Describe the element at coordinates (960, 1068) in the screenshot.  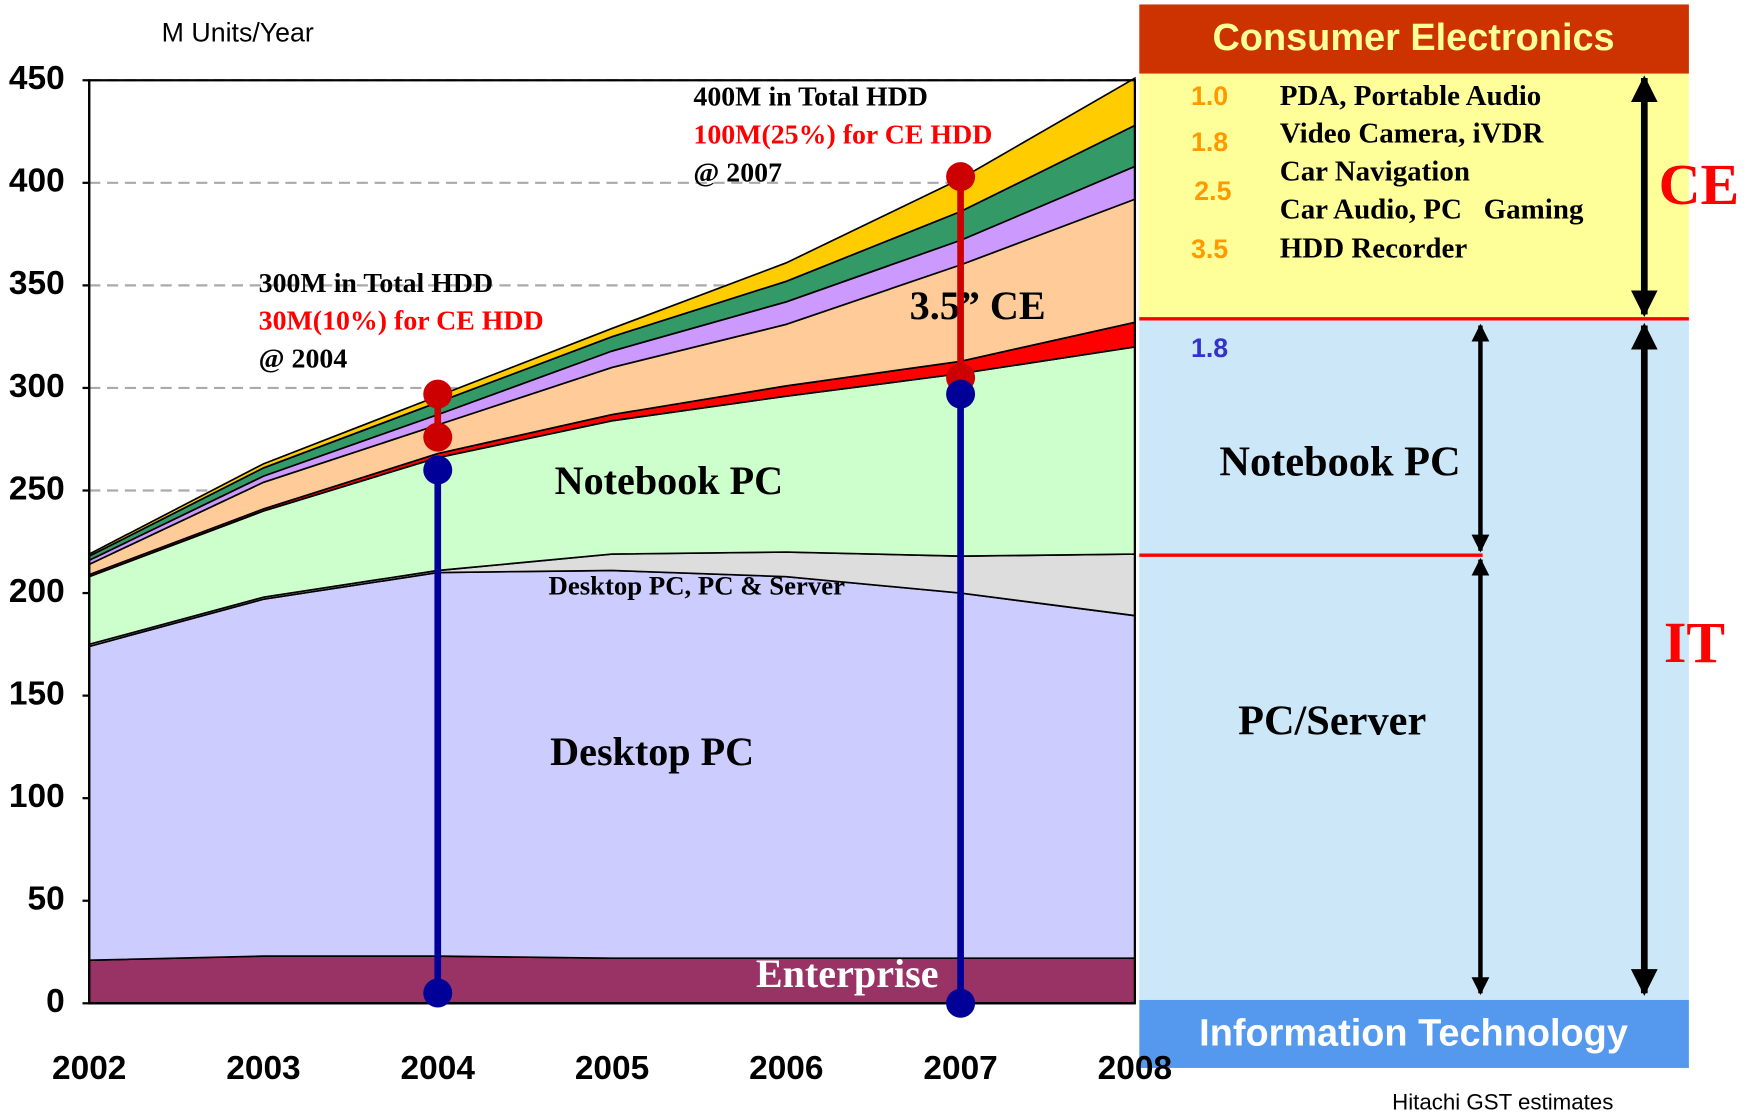
I see `x-tick-label: 2007` at that location.